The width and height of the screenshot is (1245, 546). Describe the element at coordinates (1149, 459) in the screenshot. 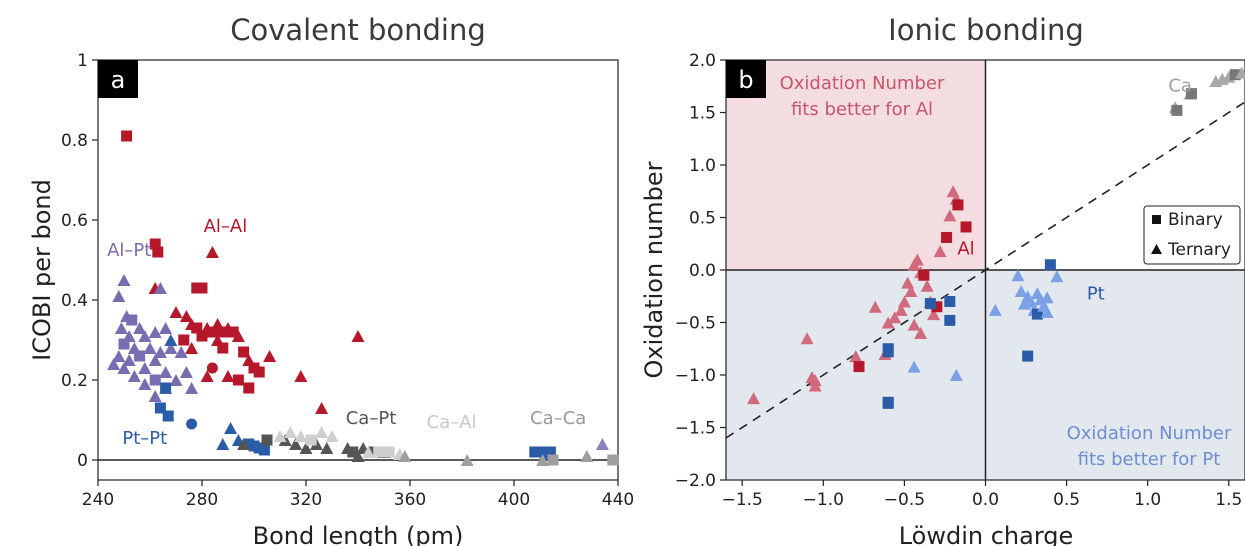

I see `region-pt-label-line2: fits better for Pt` at that location.